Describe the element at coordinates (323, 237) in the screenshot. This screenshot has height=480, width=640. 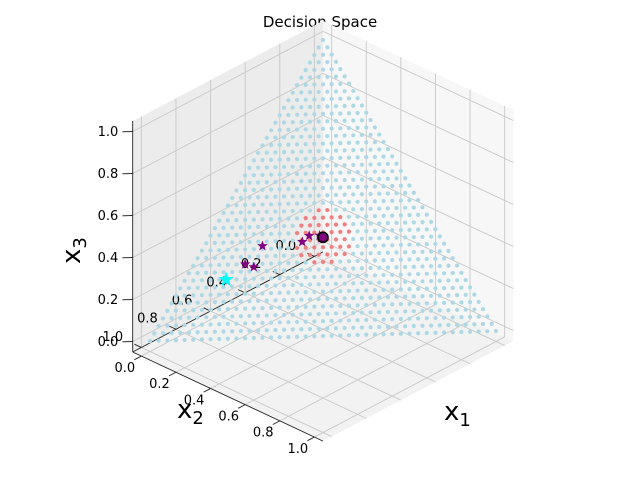
I see `end-point` at that location.